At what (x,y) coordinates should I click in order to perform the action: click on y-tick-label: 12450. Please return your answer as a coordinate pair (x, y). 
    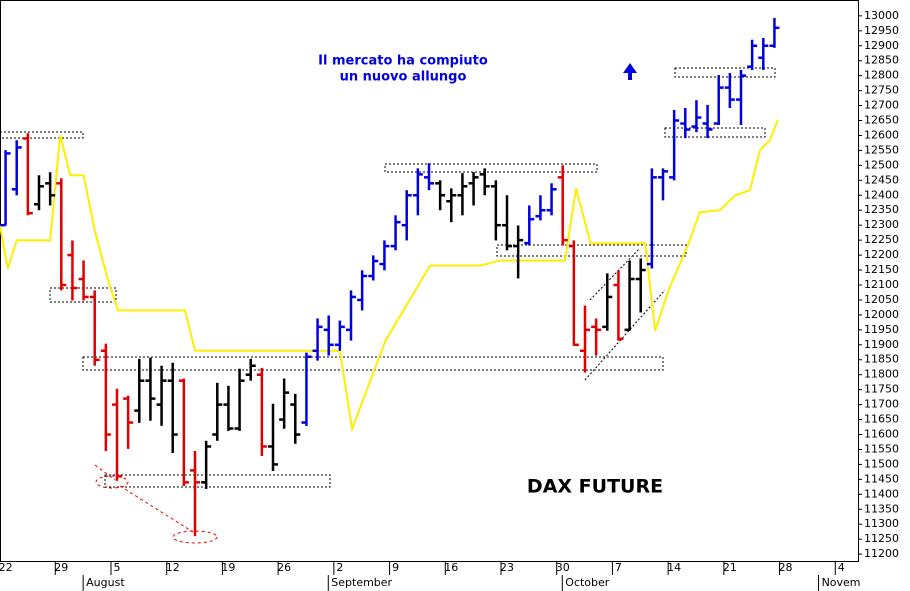
    Looking at the image, I should click on (881, 179).